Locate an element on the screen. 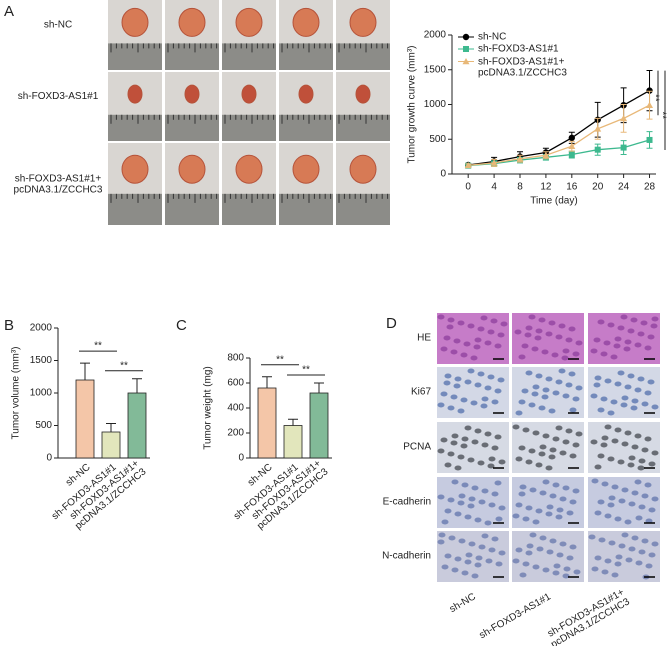 The height and width of the screenshot is (646, 669). y-tick-label: 1500 is located at coordinates (41, 360).